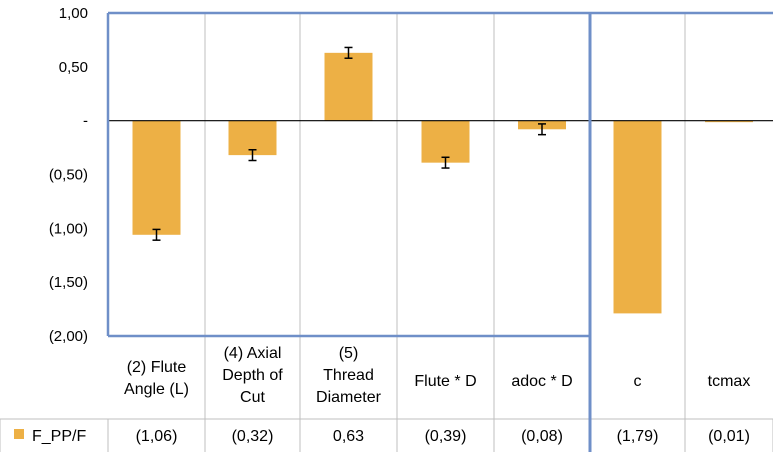 This screenshot has width=773, height=452. Describe the element at coordinates (19, 434) in the screenshot. I see `legend-swatch` at that location.